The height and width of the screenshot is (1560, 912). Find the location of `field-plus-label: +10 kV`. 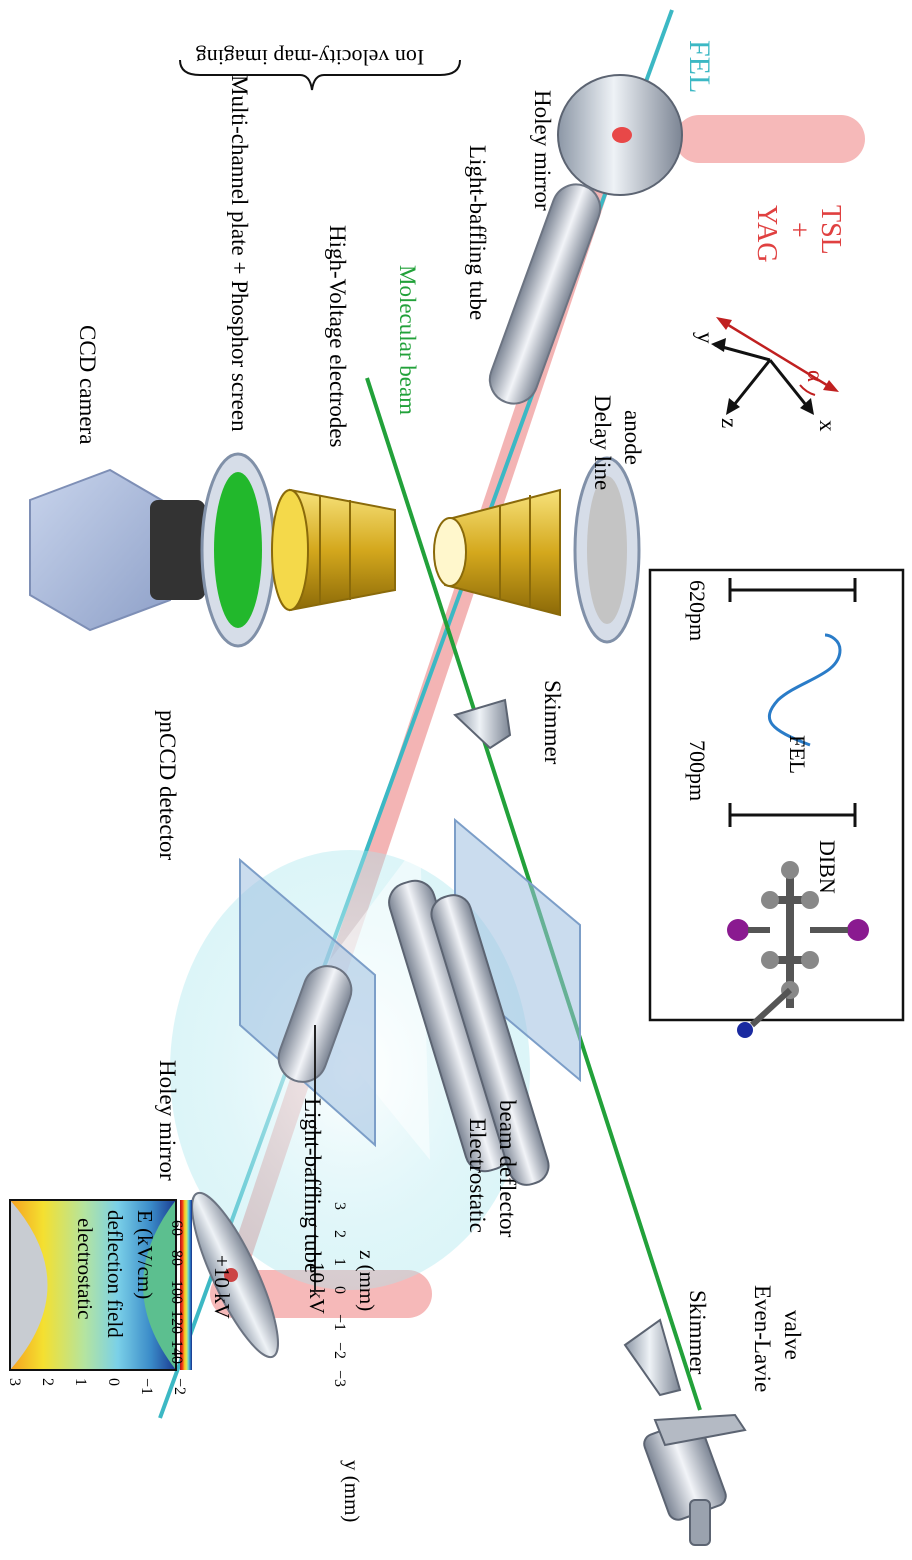

field-plus-label: +10 kV is located at coordinates (222, 1287).